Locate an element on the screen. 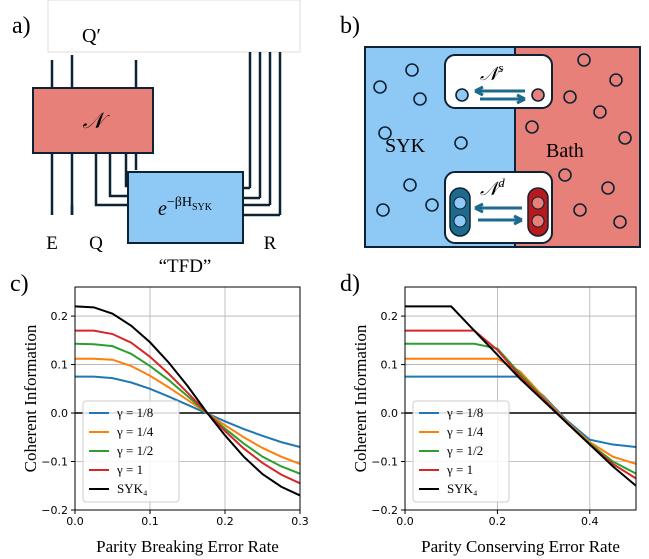  state-caption: “TFD” is located at coordinates (185, 266).